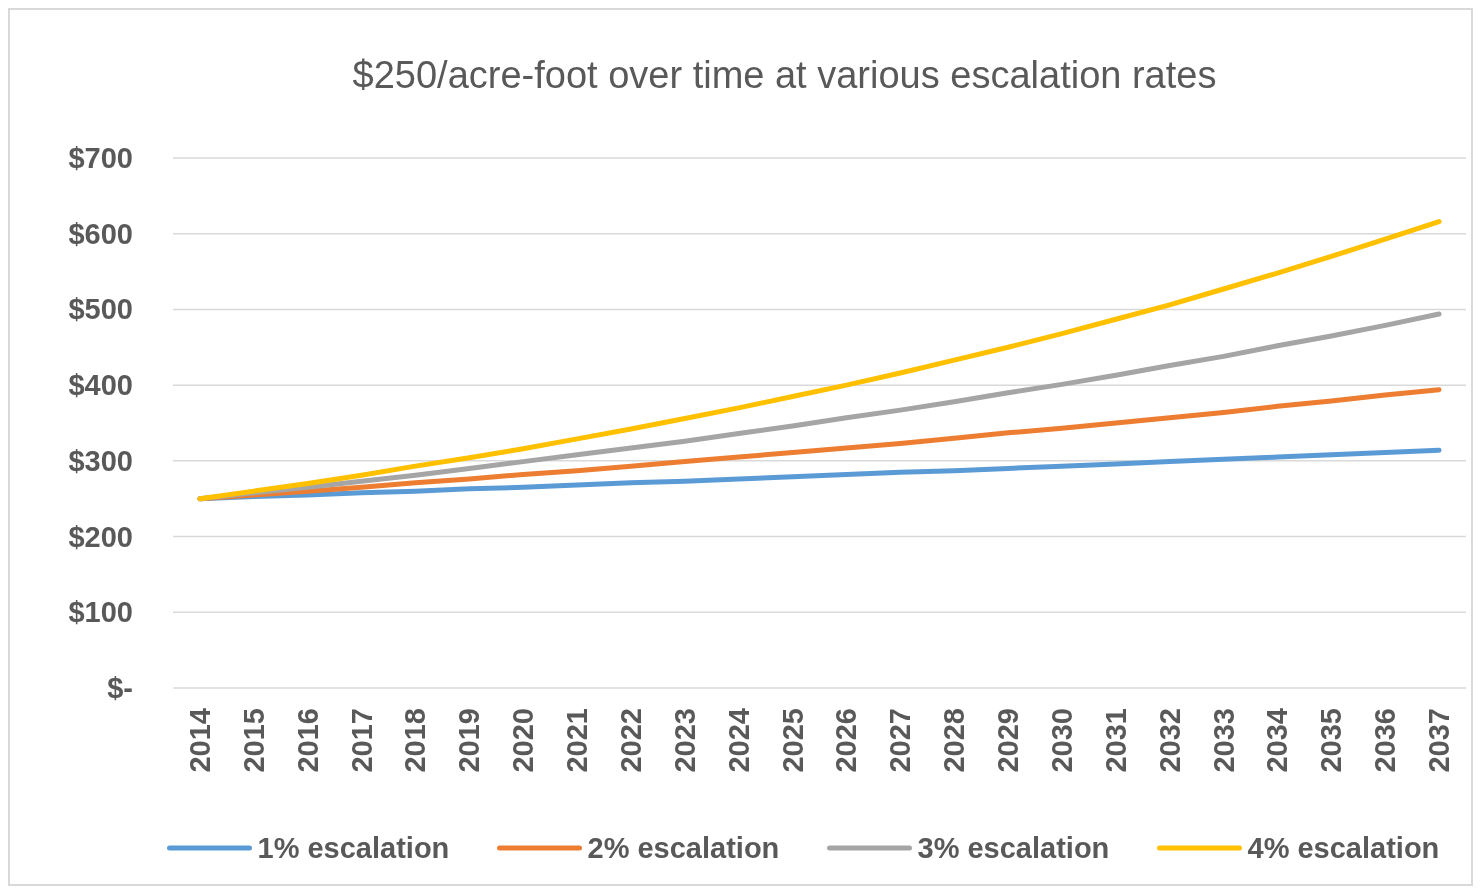 This screenshot has height=894, width=1481. What do you see at coordinates (100, 158) in the screenshot?
I see `y-tick-label: $700` at bounding box center [100, 158].